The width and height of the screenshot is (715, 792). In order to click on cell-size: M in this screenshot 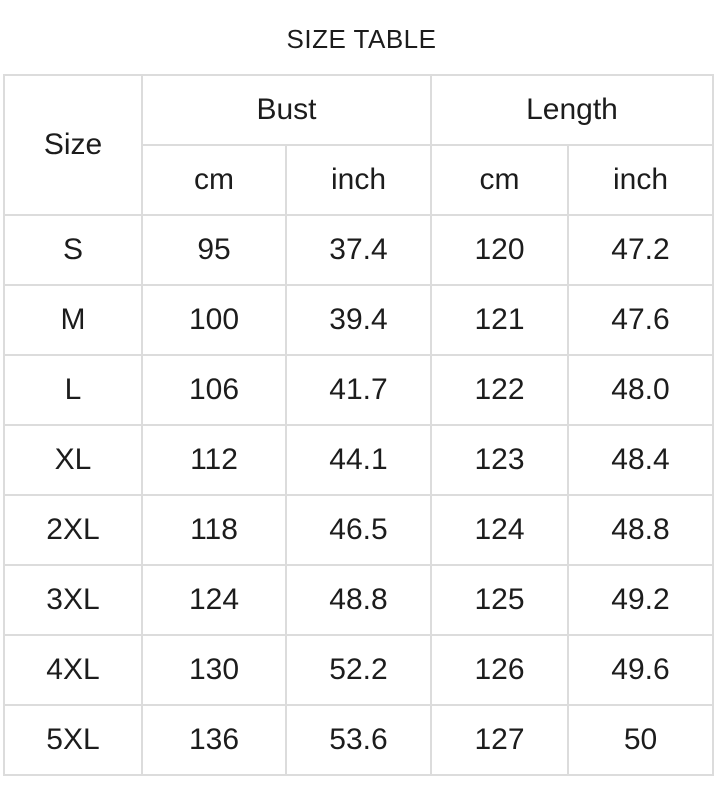, I will do `click(73, 320)`.